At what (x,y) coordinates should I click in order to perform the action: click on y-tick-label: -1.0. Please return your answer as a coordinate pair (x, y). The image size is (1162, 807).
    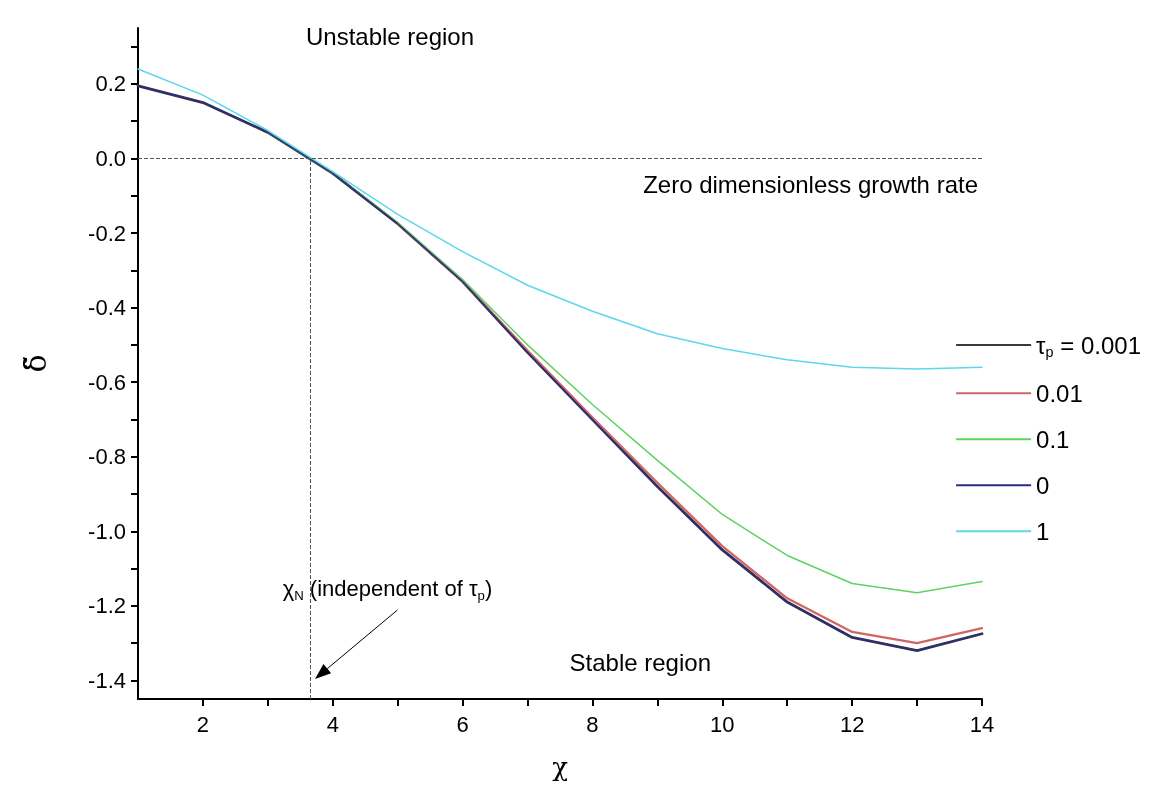
    Looking at the image, I should click on (107, 531).